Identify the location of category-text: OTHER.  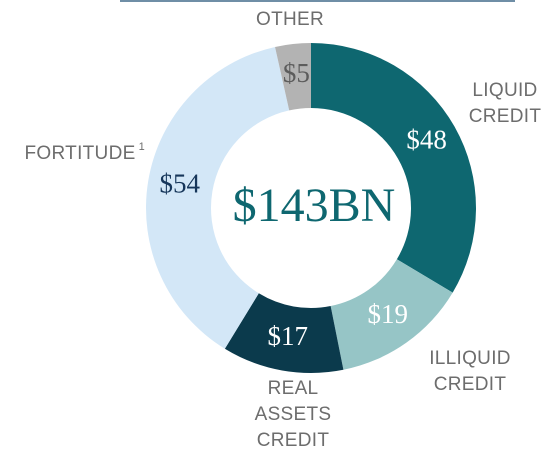
(290, 19).